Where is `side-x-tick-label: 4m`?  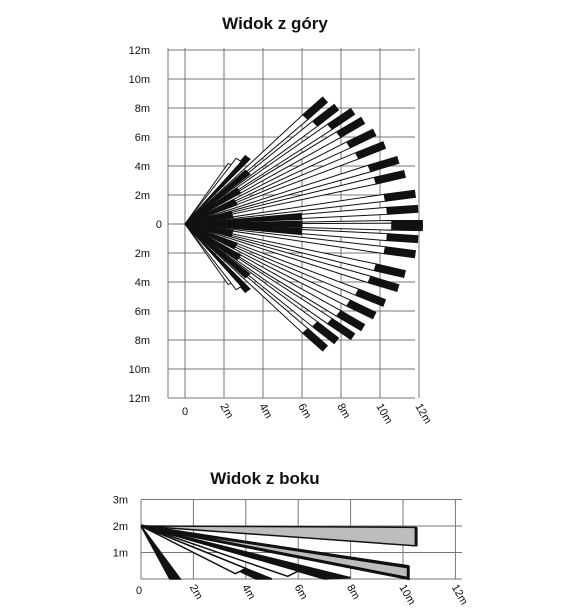 side-x-tick-label: 4m is located at coordinates (248, 592).